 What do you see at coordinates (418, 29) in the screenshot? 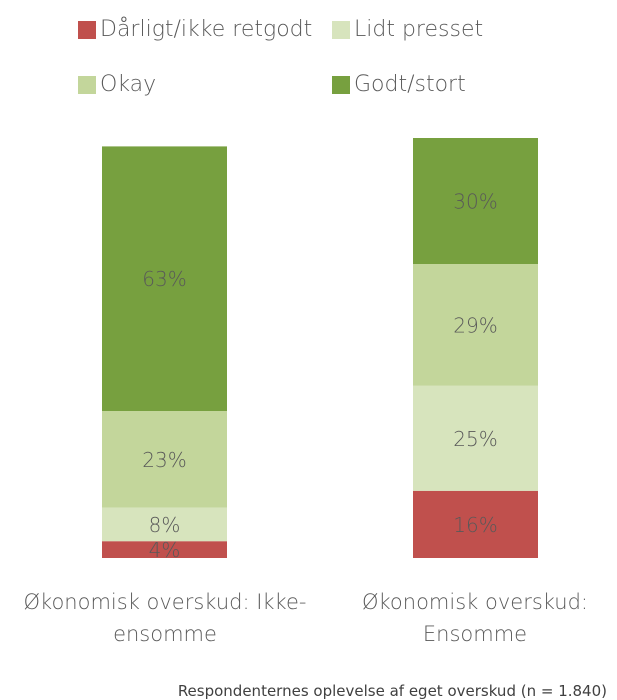
I see `legend-label: Lidt presset` at bounding box center [418, 29].